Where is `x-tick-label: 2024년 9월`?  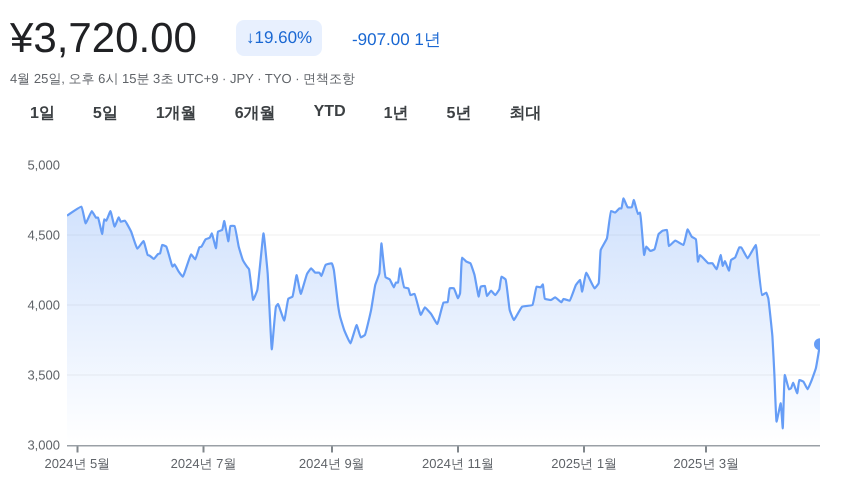
x-tick-label: 2024년 9월 is located at coordinates (331, 464).